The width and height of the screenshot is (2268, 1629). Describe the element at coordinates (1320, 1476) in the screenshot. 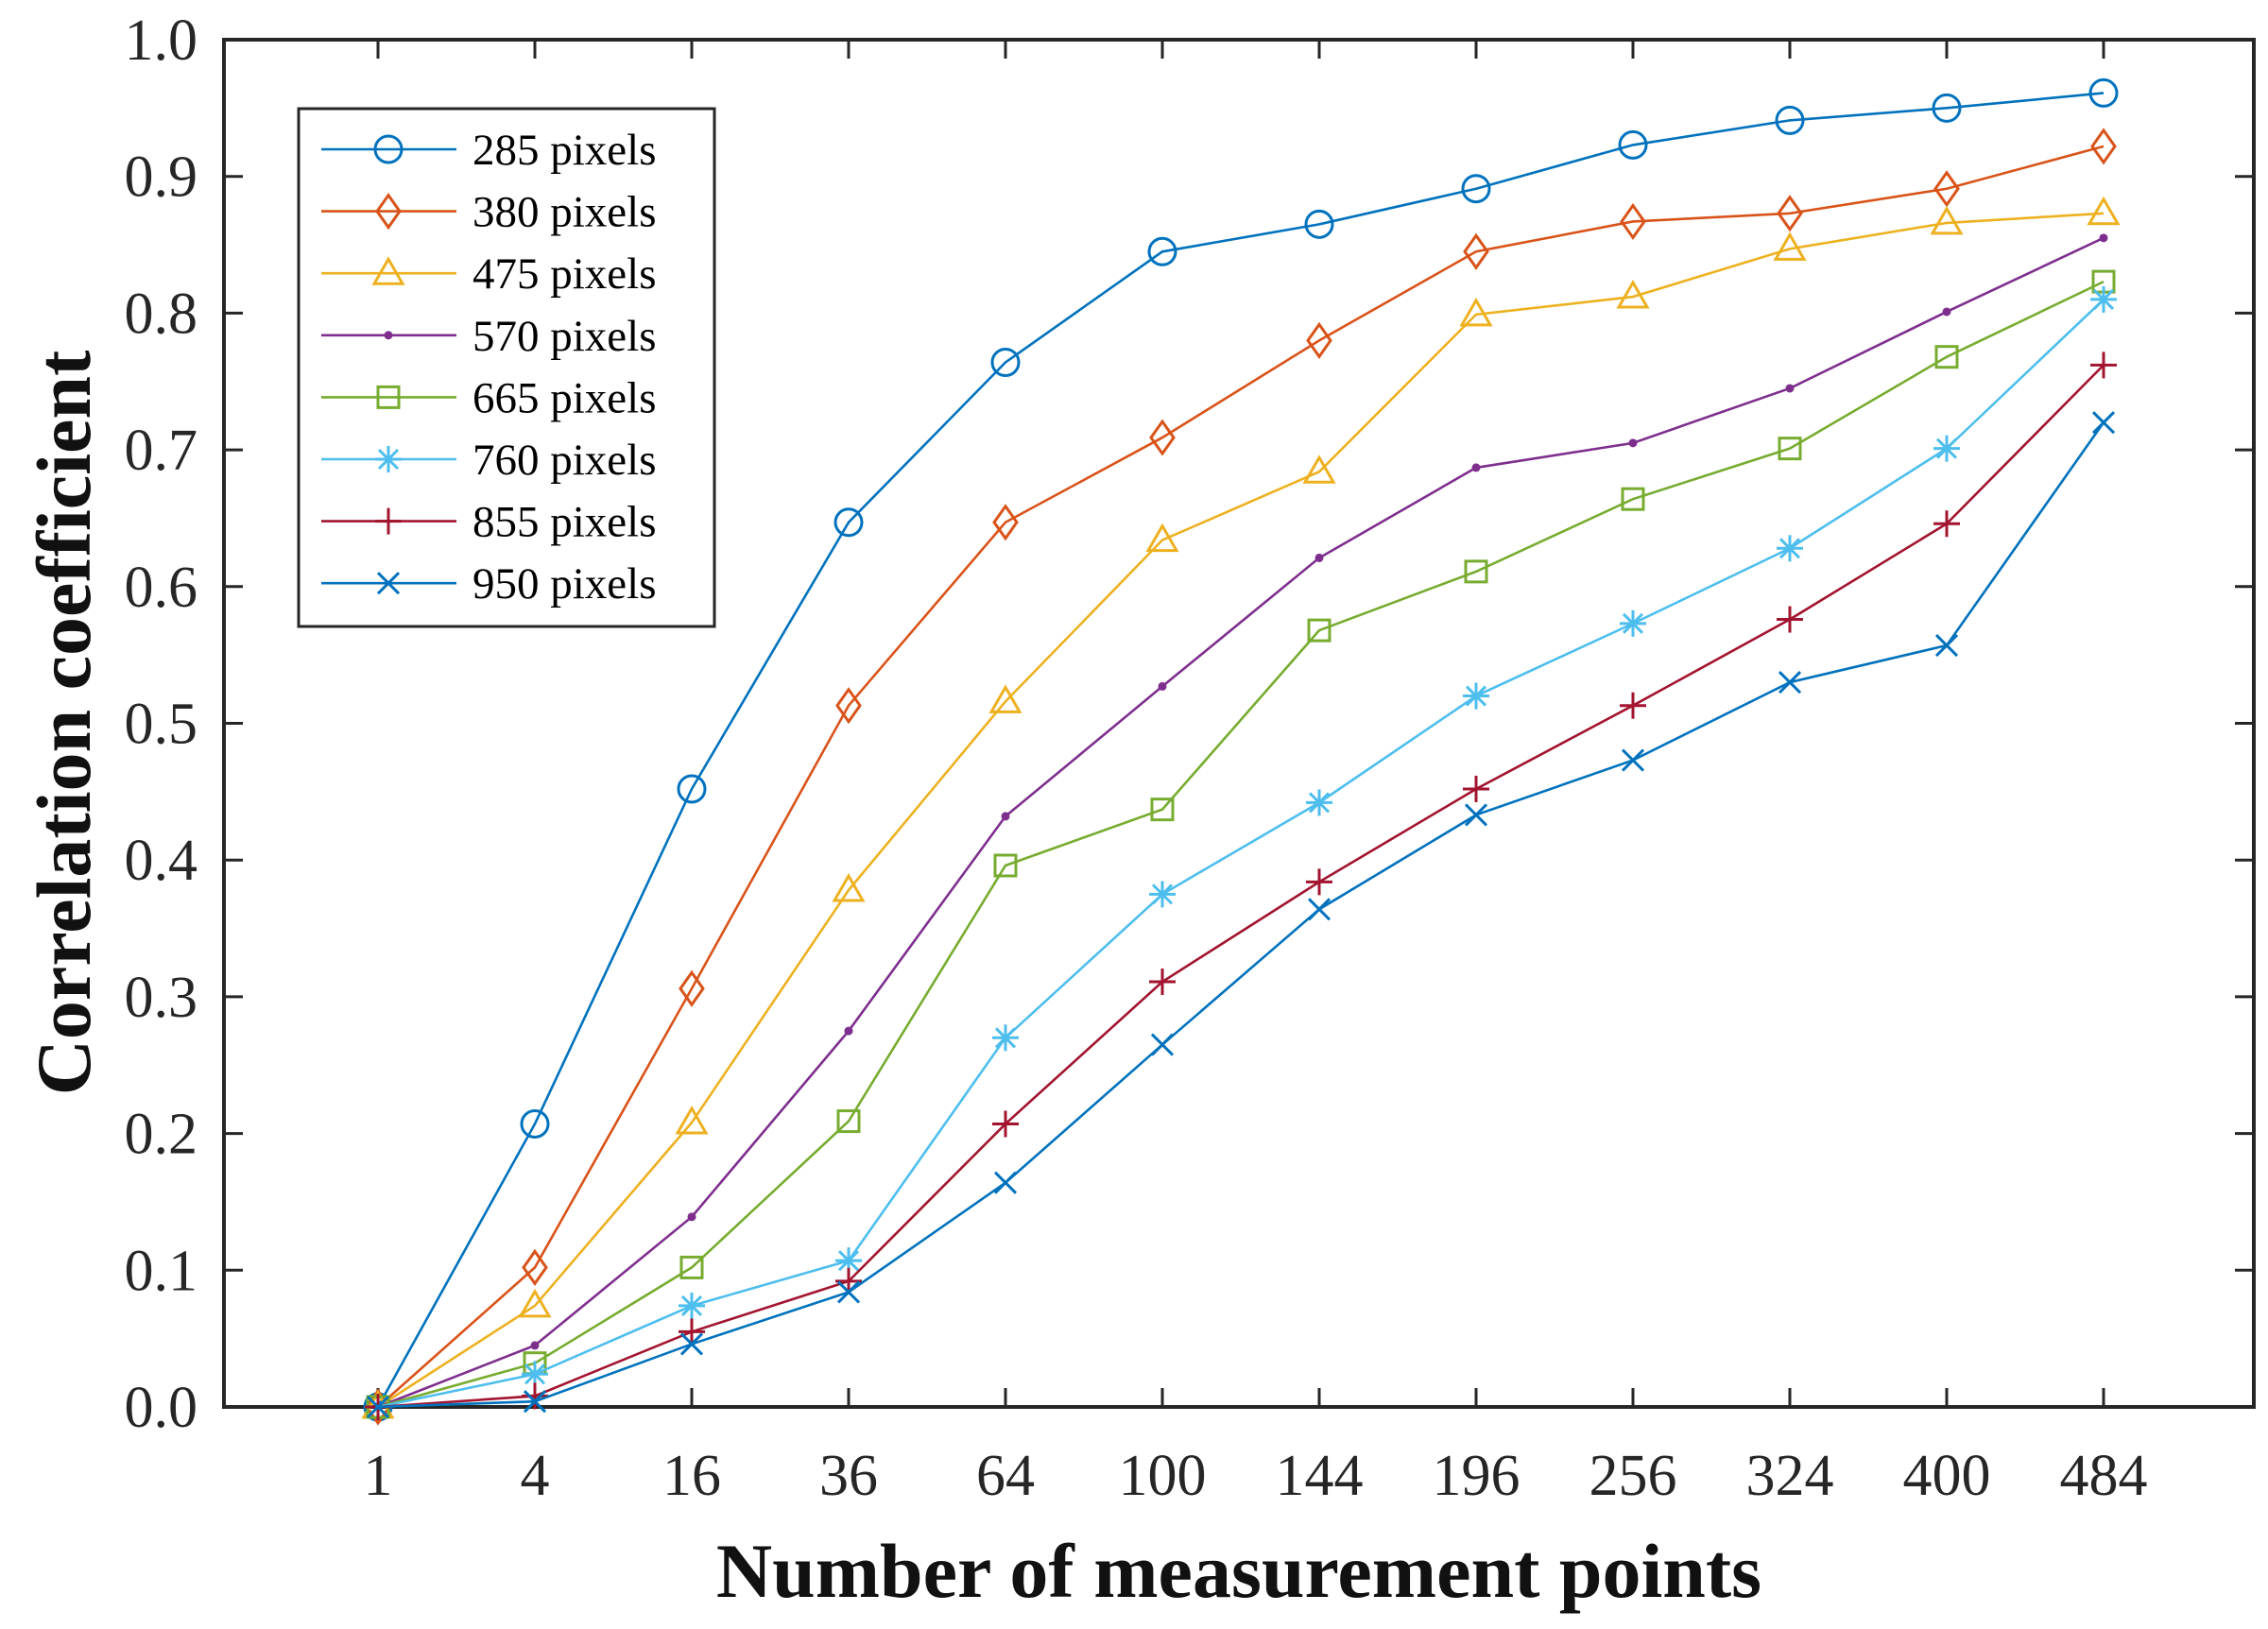

I see `x-tick-label: 144` at that location.